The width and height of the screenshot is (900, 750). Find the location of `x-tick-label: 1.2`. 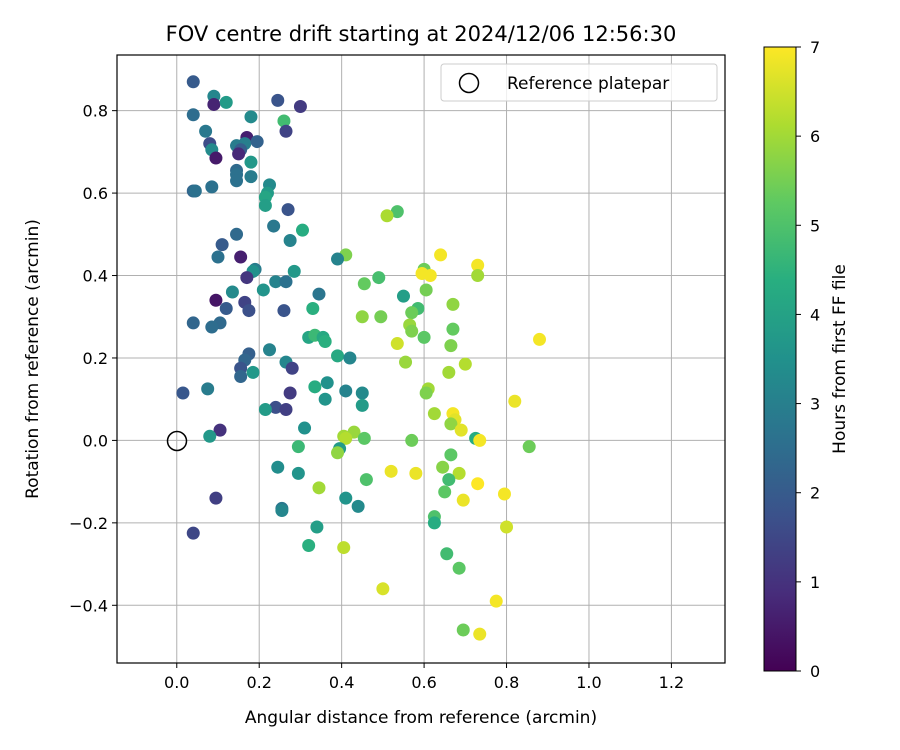

x-tick-label: 1.2 is located at coordinates (671, 682).